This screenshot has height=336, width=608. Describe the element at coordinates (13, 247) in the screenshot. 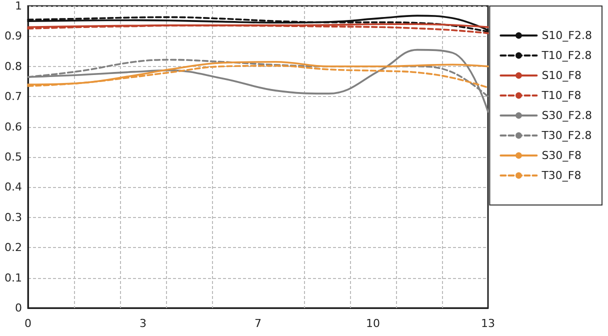

I see `y-tick-label: 0.2` at that location.